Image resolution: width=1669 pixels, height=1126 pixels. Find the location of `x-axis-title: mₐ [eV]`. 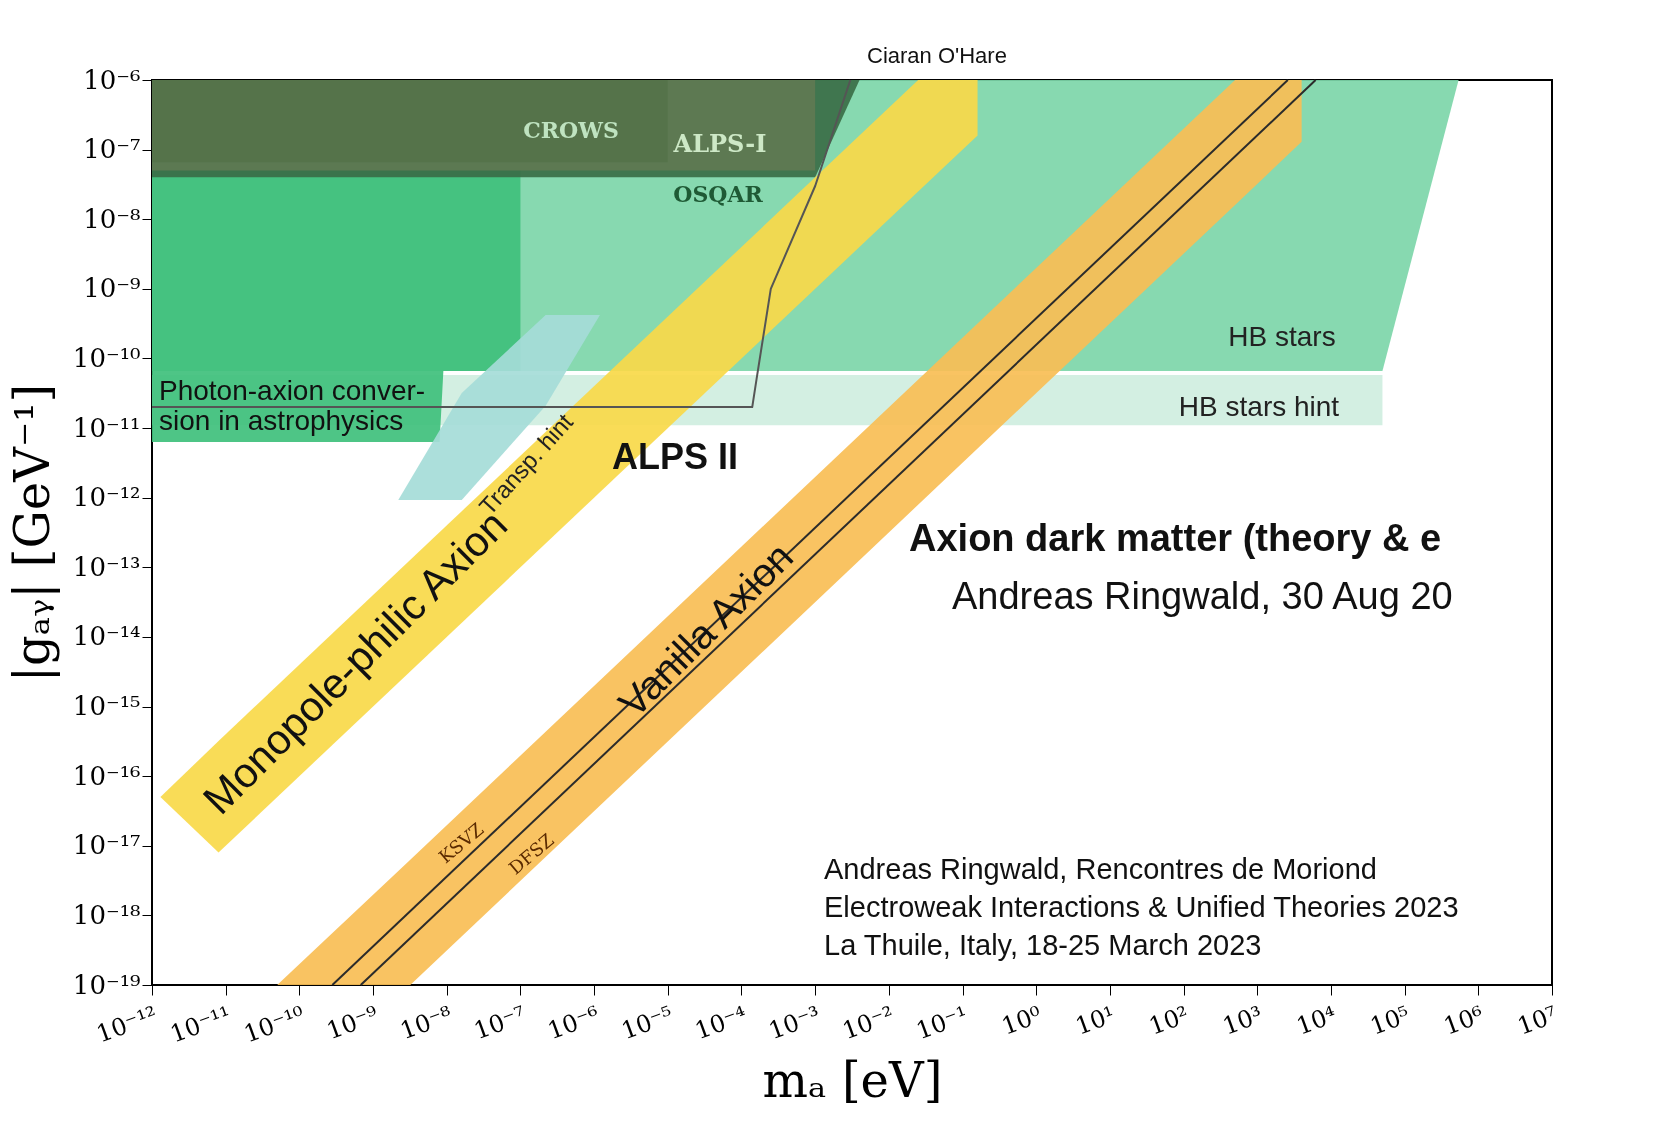

x-axis-title: mₐ [eV] is located at coordinates (852, 1080).